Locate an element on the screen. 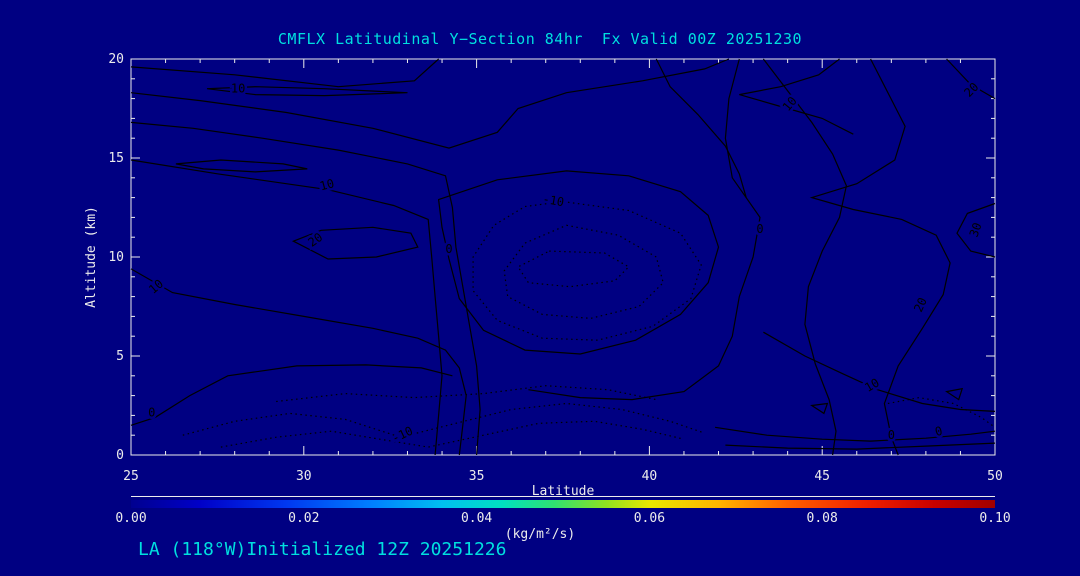 The width and height of the screenshot is (1080, 576). x-tick-label: 35 is located at coordinates (477, 476).